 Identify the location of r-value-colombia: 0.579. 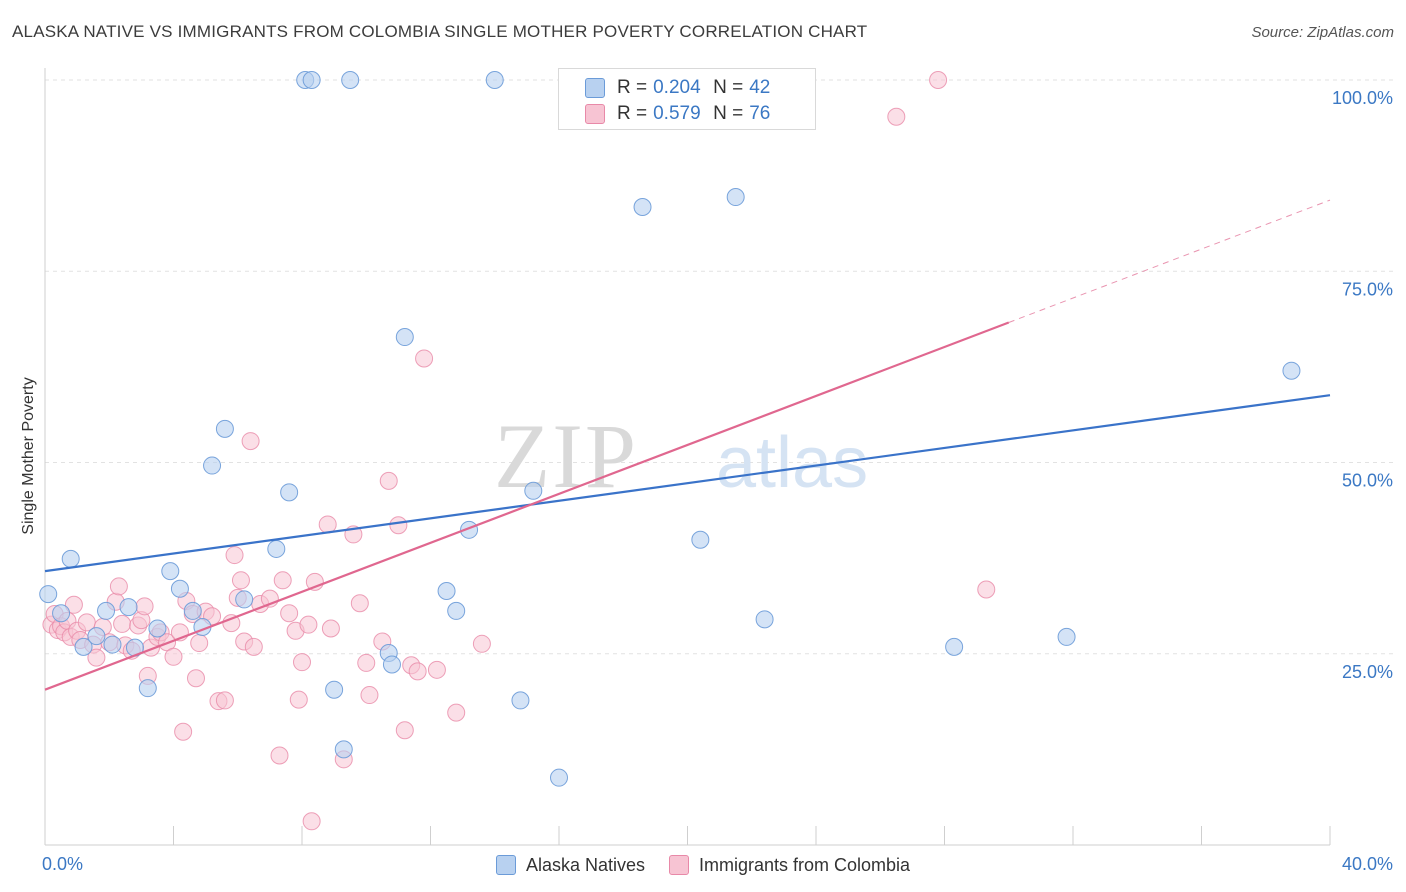
(677, 113).